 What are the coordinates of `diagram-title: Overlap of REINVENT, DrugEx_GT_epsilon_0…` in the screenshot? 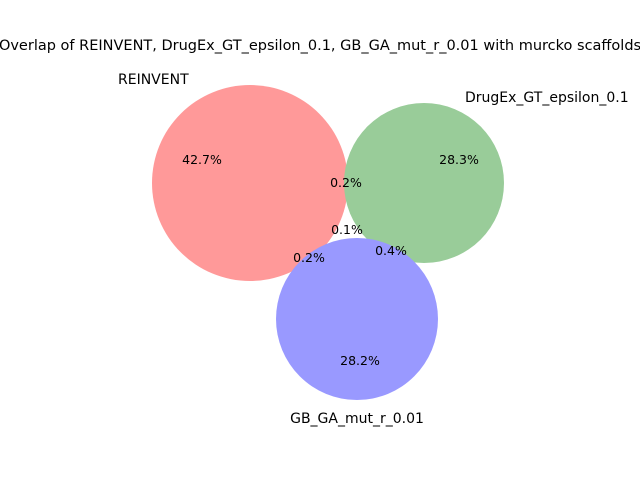 It's located at (320, 46).